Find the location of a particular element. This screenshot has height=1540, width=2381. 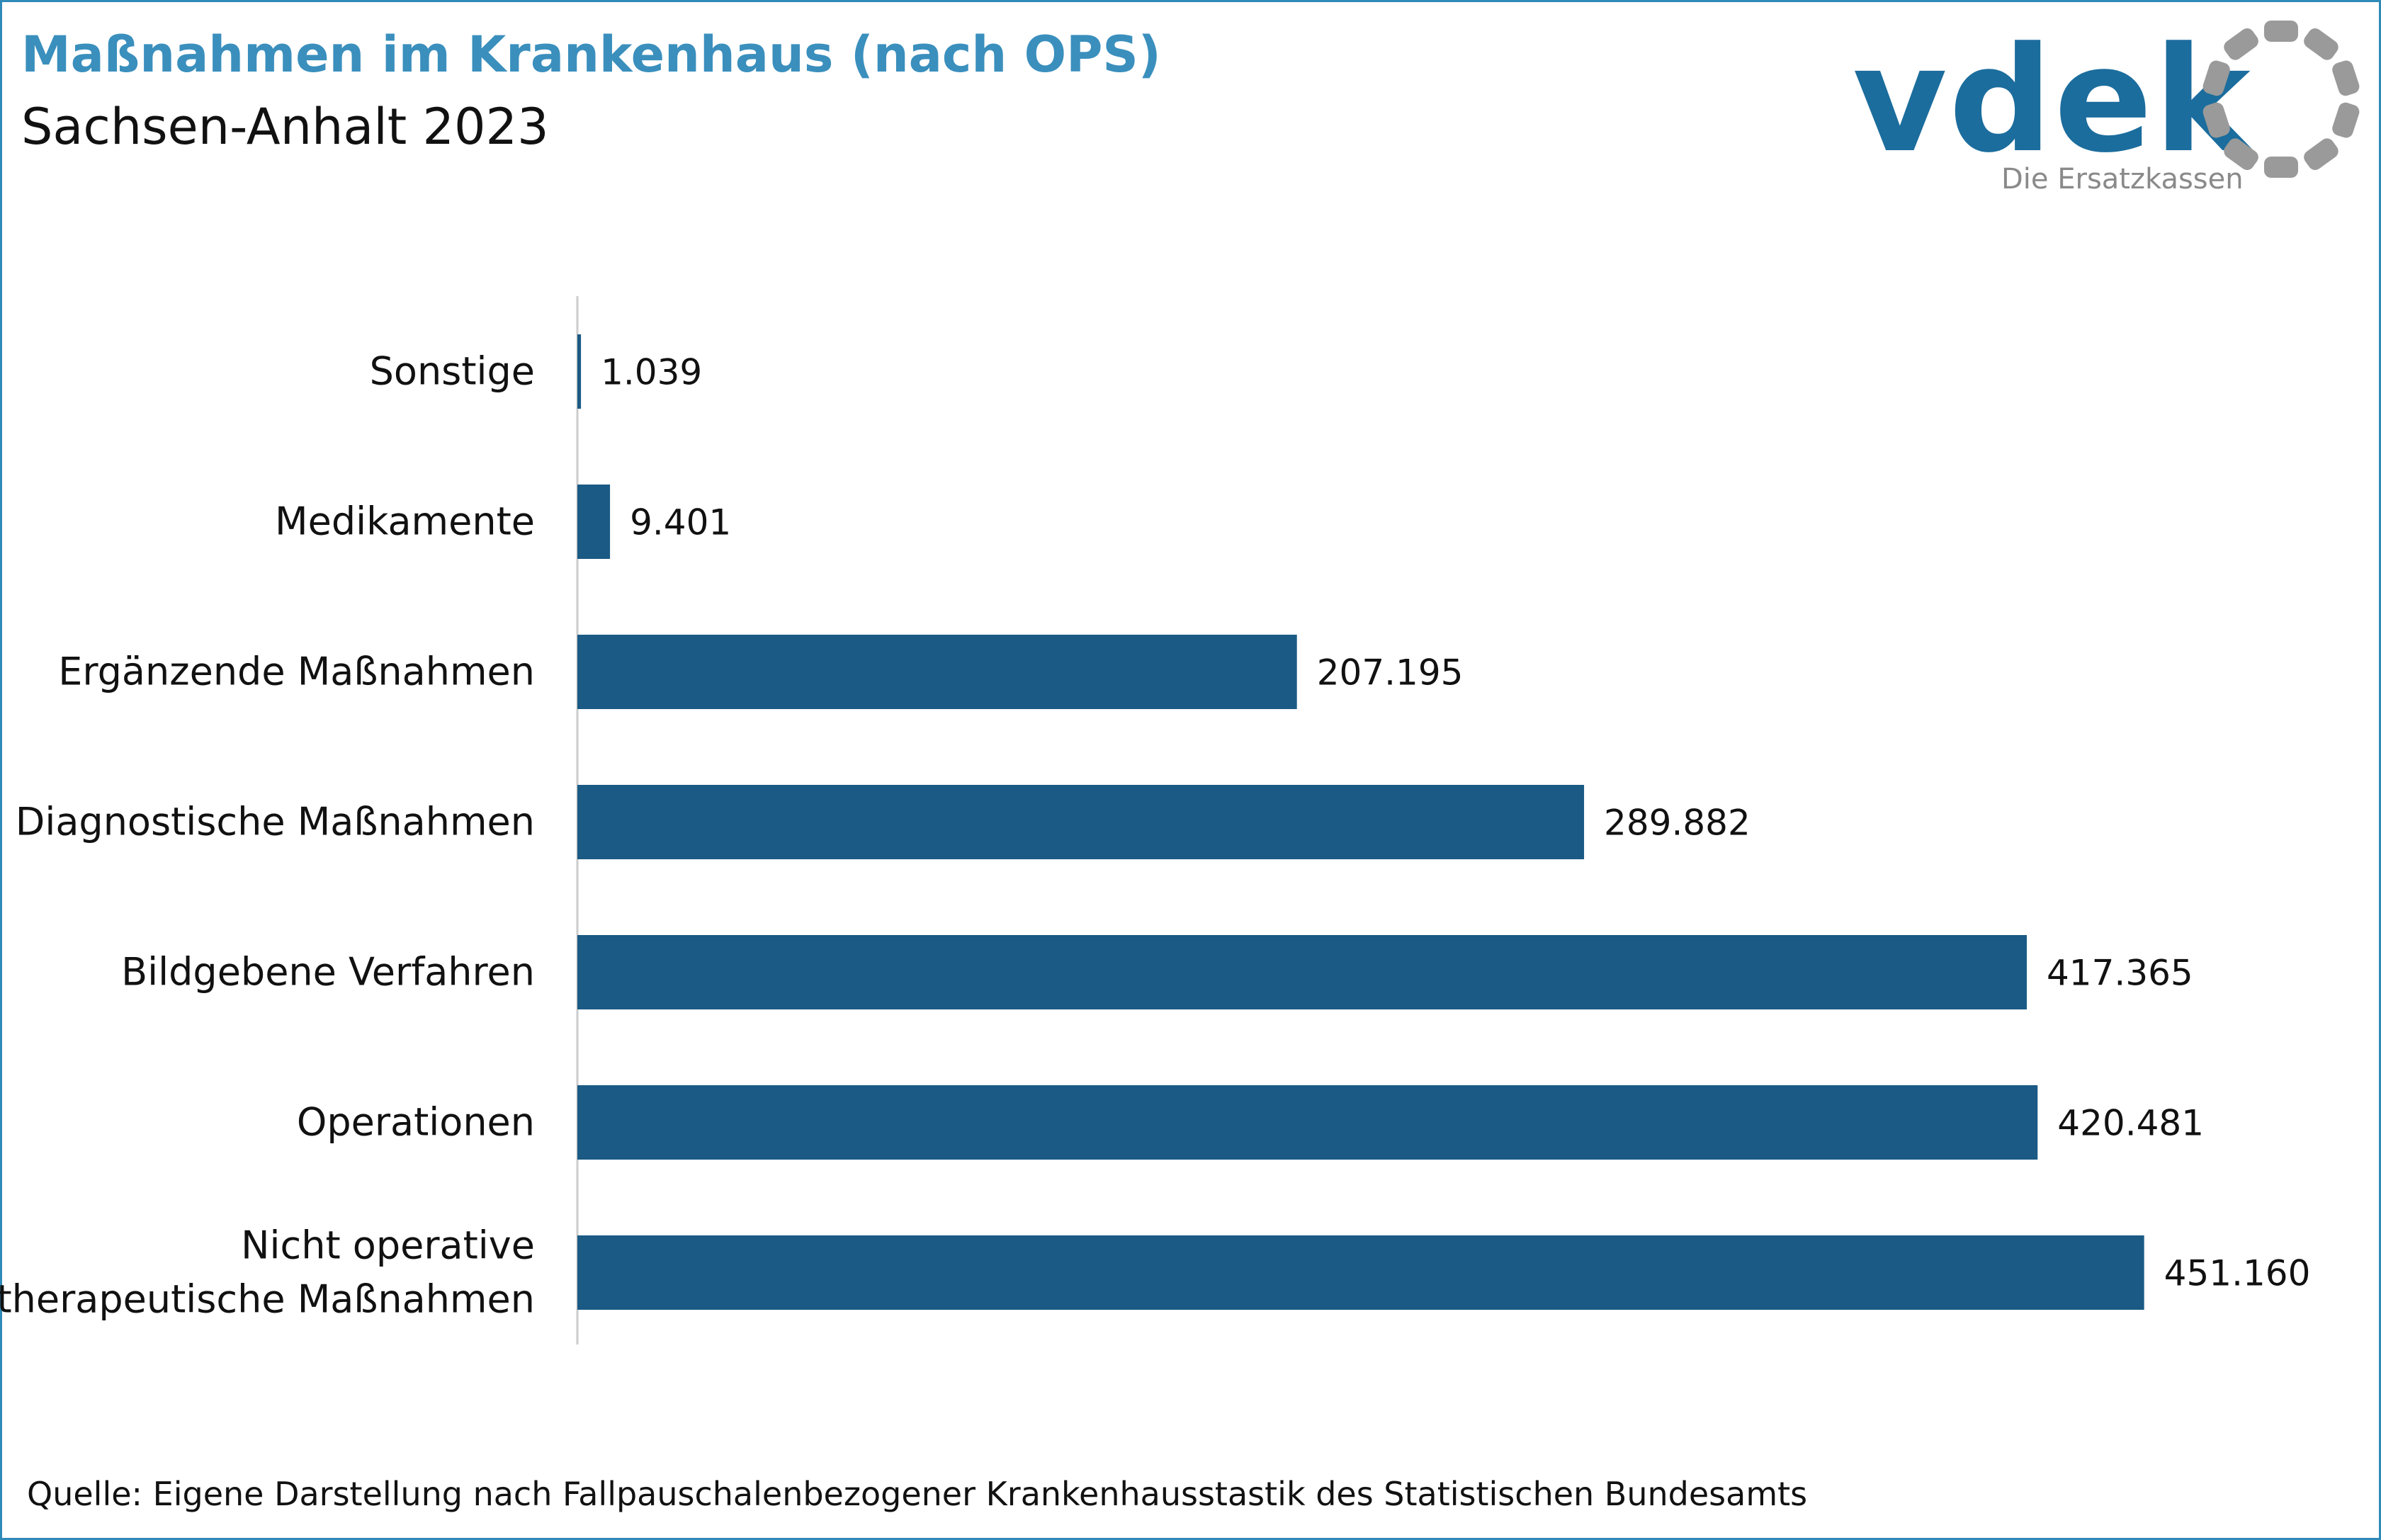

category-label: Nicht operative is located at coordinates (388, 1245).